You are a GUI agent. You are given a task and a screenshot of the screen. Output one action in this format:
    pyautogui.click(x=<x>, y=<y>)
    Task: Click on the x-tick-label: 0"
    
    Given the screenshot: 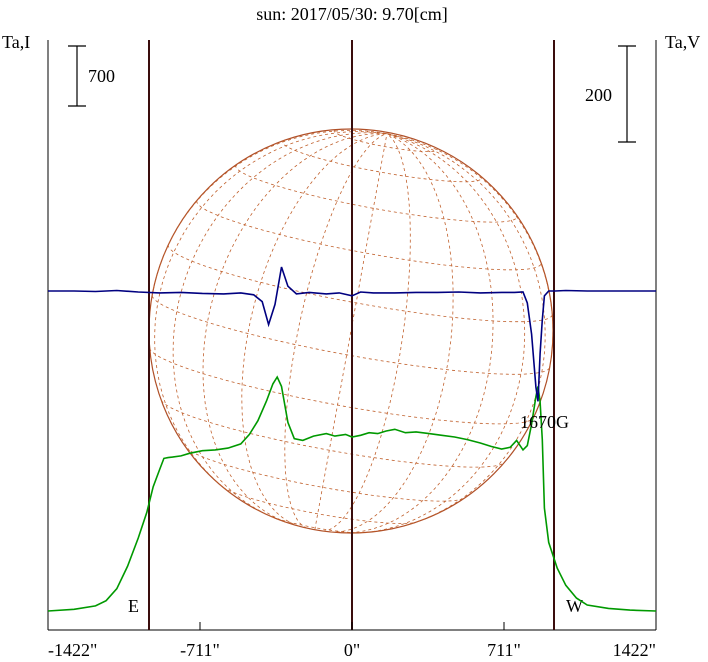 What is the action you would take?
    pyautogui.click(x=352, y=650)
    